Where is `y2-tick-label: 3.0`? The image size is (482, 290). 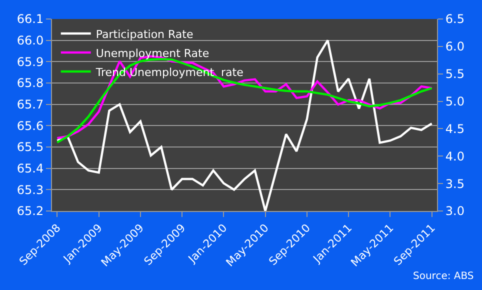
y2-tick-label: 3.0 is located at coordinates (454, 211).